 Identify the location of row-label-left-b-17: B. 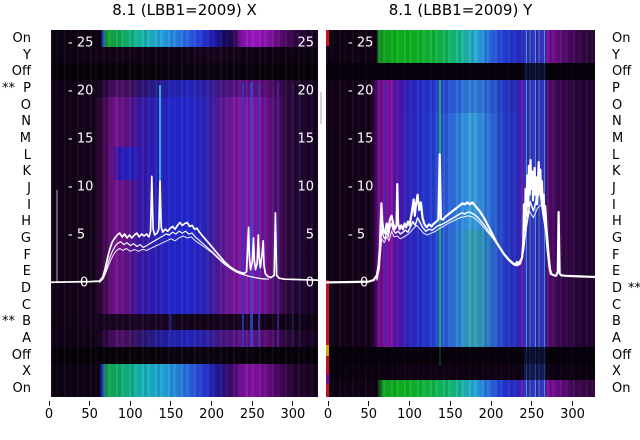
(26, 322).